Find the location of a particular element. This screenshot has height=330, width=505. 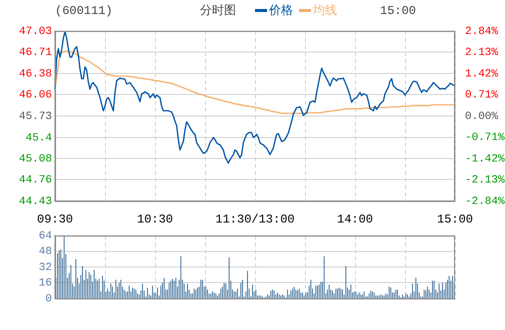

y-tick-label: 48 is located at coordinates (45, 252).